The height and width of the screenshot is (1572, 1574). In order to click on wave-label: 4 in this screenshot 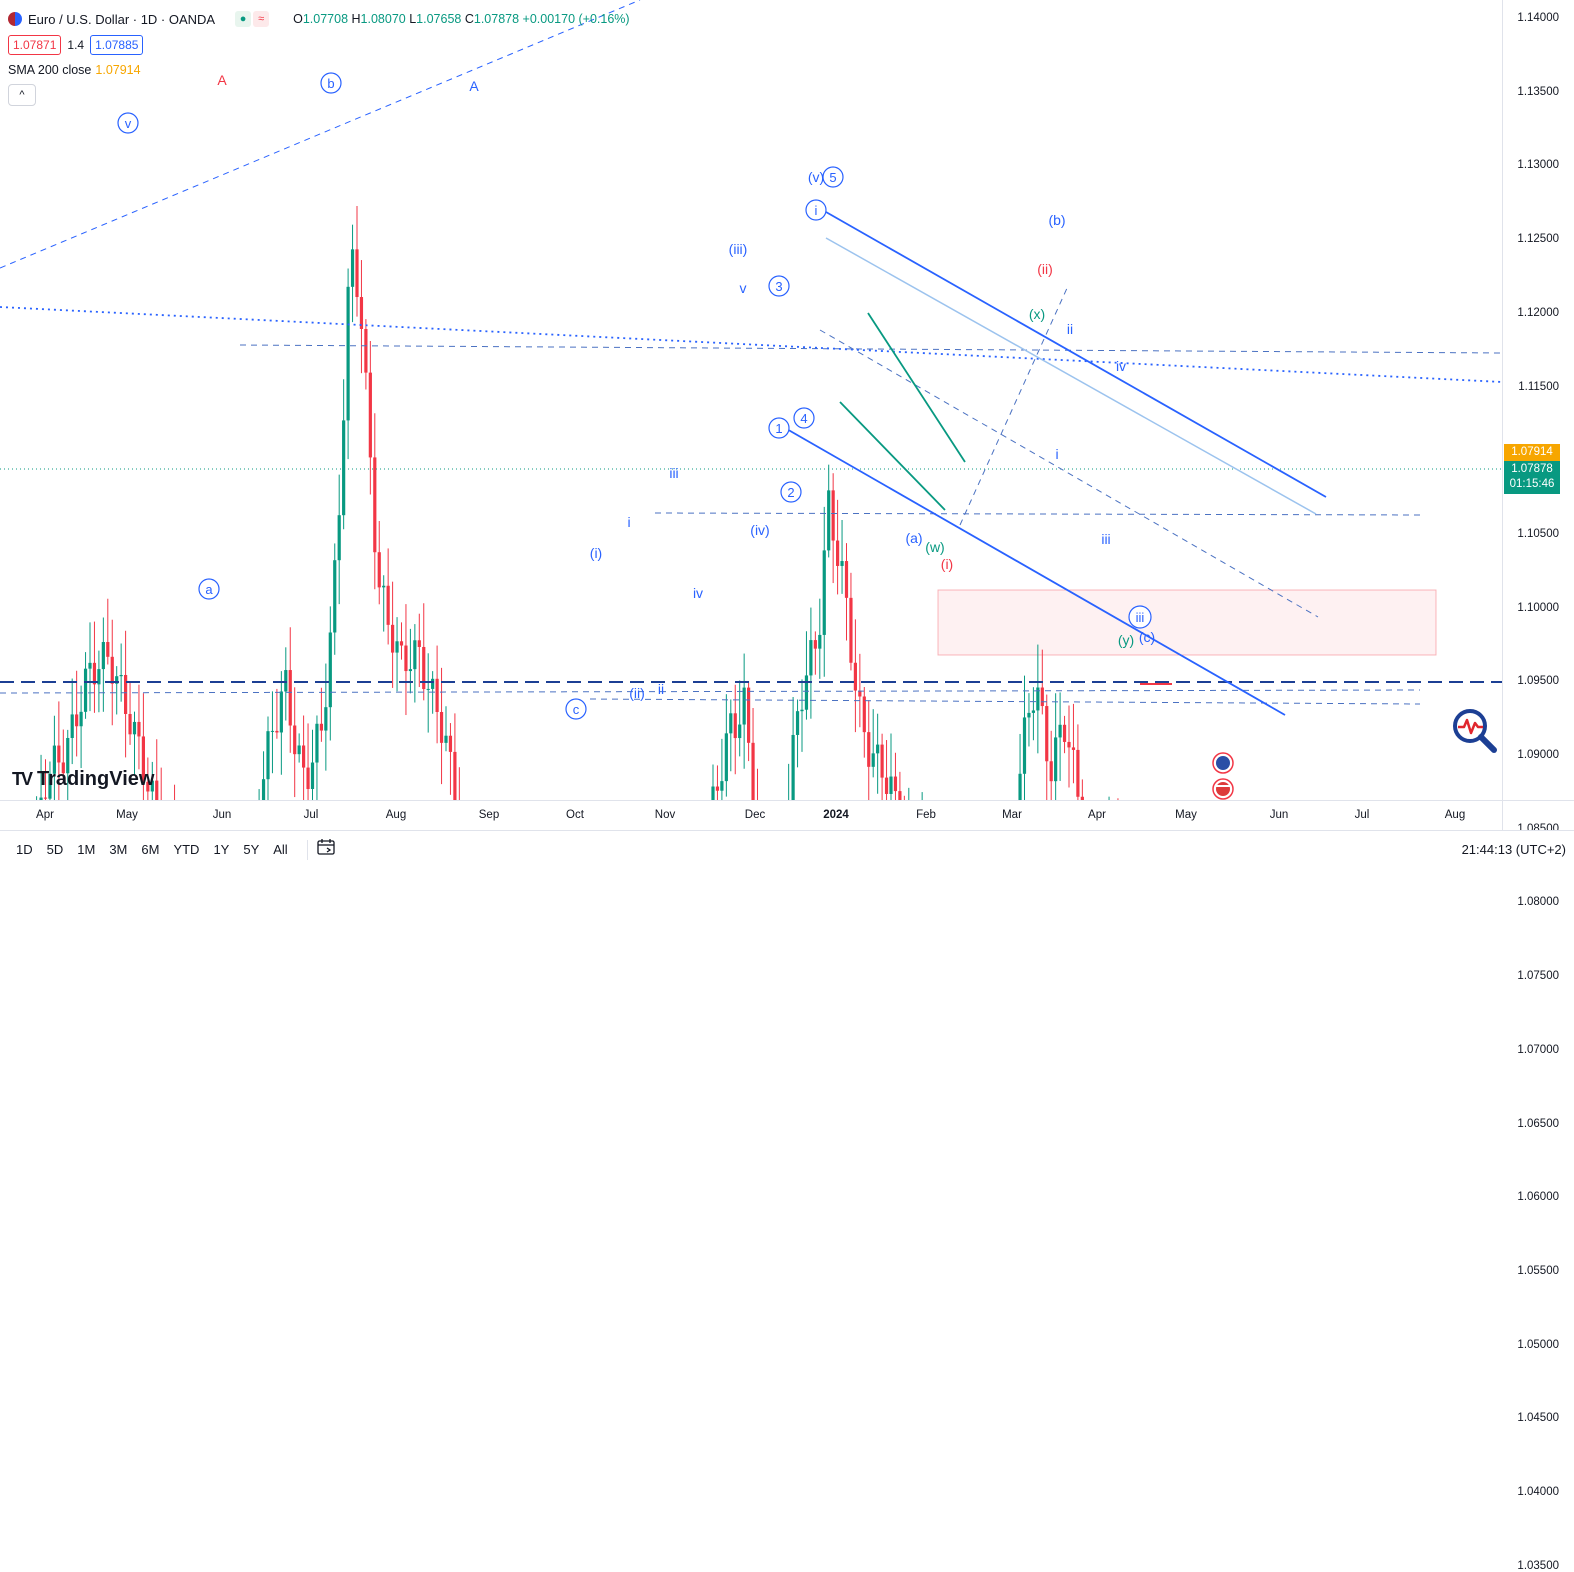, I will do `click(803, 418)`.